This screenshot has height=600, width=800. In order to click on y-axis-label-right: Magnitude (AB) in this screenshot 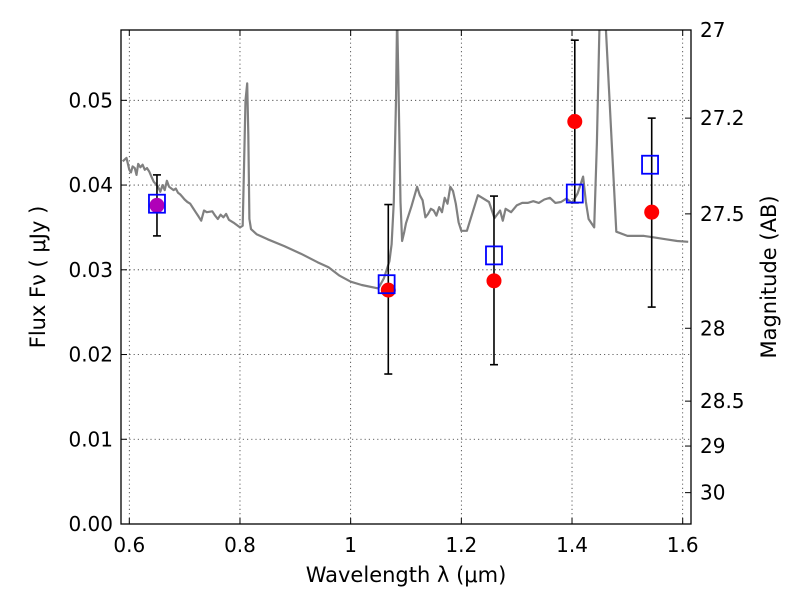, I will do `click(769, 276)`.